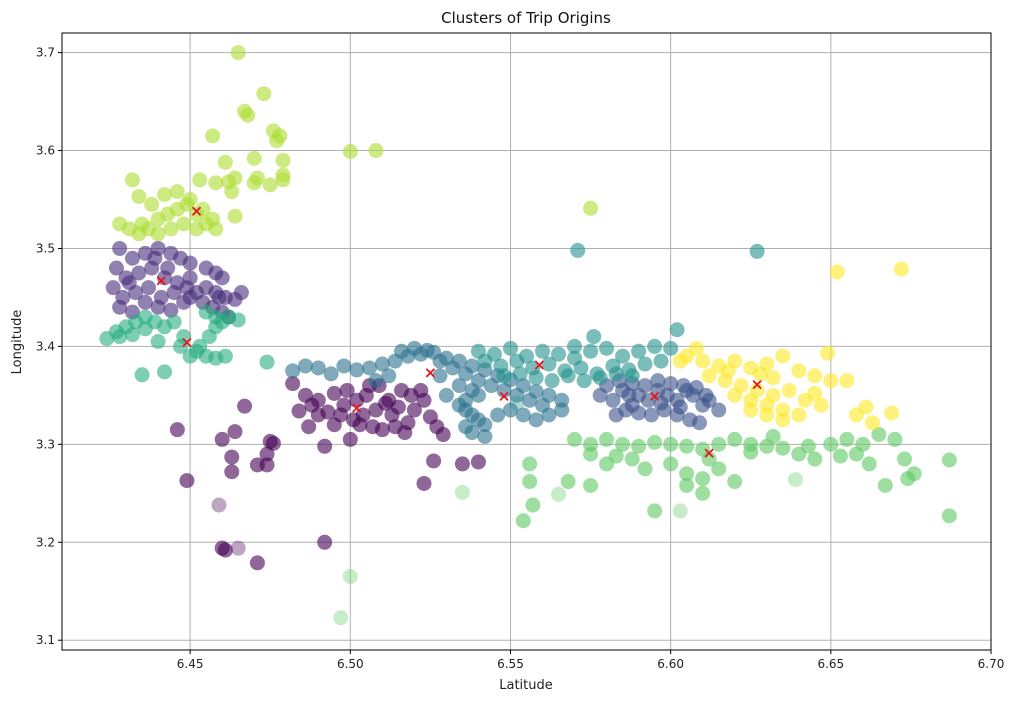  Describe the element at coordinates (45, 346) in the screenshot. I see `y-tick-label: 3.4` at that location.